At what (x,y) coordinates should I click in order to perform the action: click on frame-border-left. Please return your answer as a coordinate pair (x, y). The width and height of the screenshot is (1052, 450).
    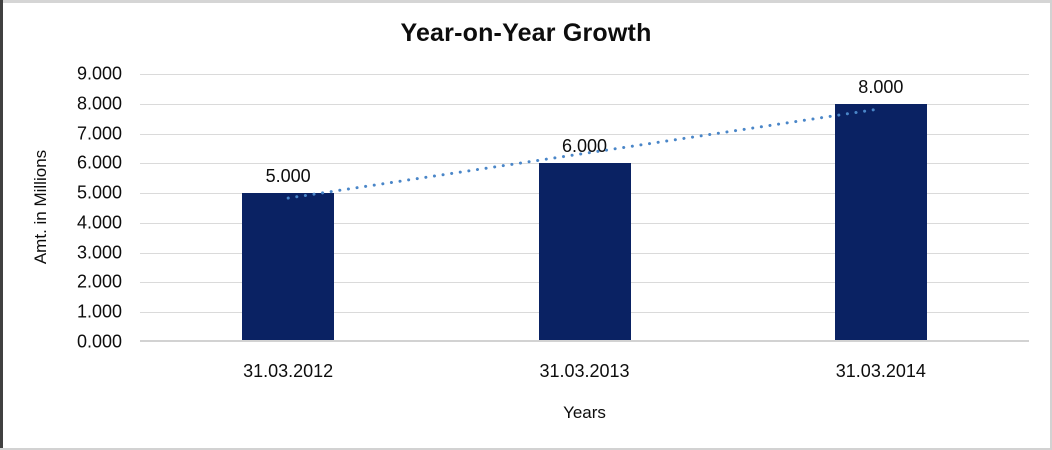
    Looking at the image, I should click on (1, 225).